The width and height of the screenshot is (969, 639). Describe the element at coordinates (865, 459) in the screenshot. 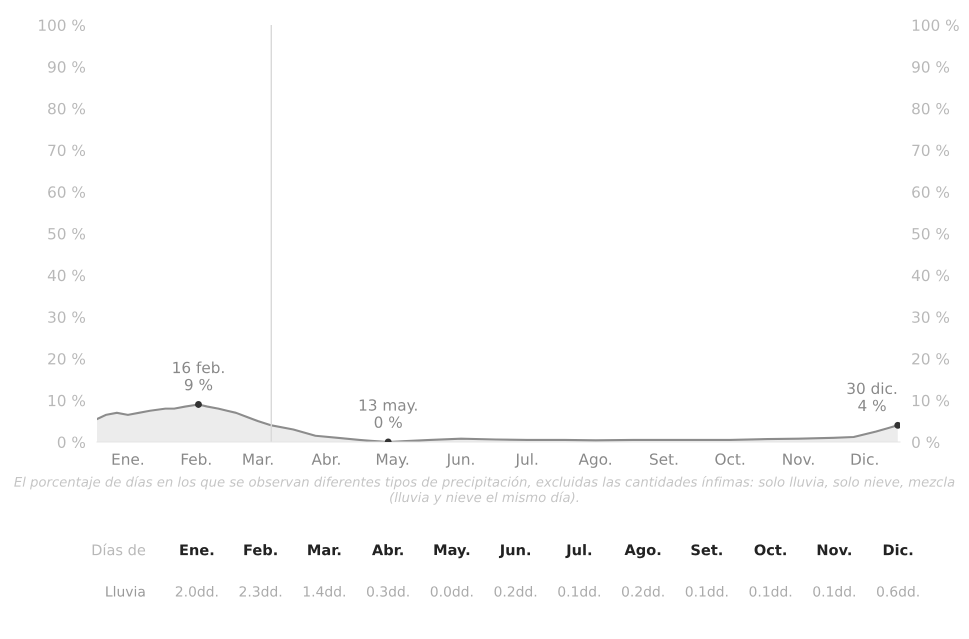

I see `x-tick-label: Dic.` at that location.